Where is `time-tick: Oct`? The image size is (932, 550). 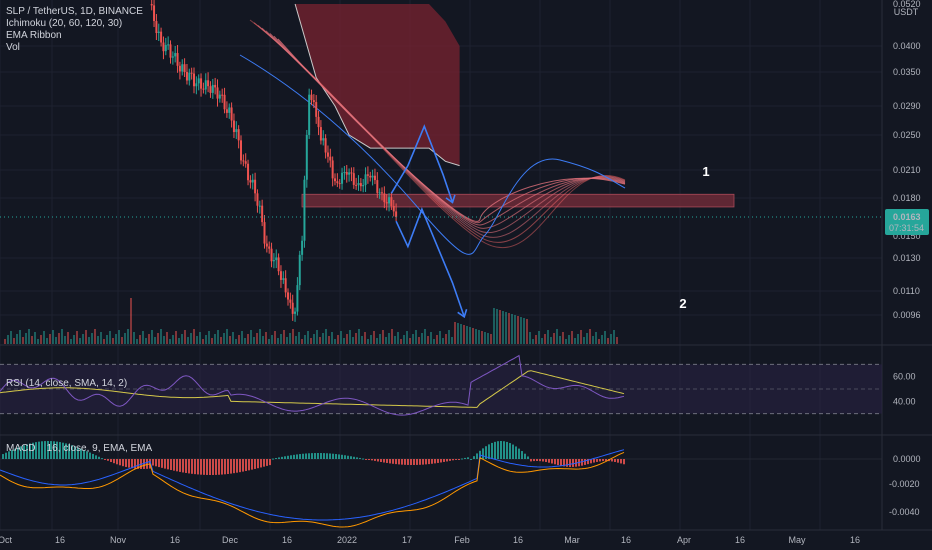
time-tick: Oct is located at coordinates (6, 540).